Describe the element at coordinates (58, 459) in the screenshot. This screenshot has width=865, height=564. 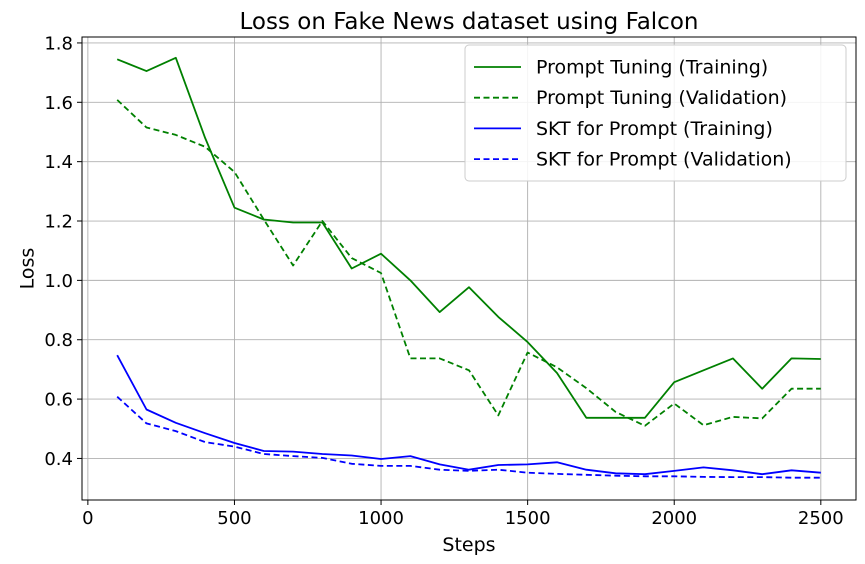
I see `y-tick-label: 0.4` at that location.